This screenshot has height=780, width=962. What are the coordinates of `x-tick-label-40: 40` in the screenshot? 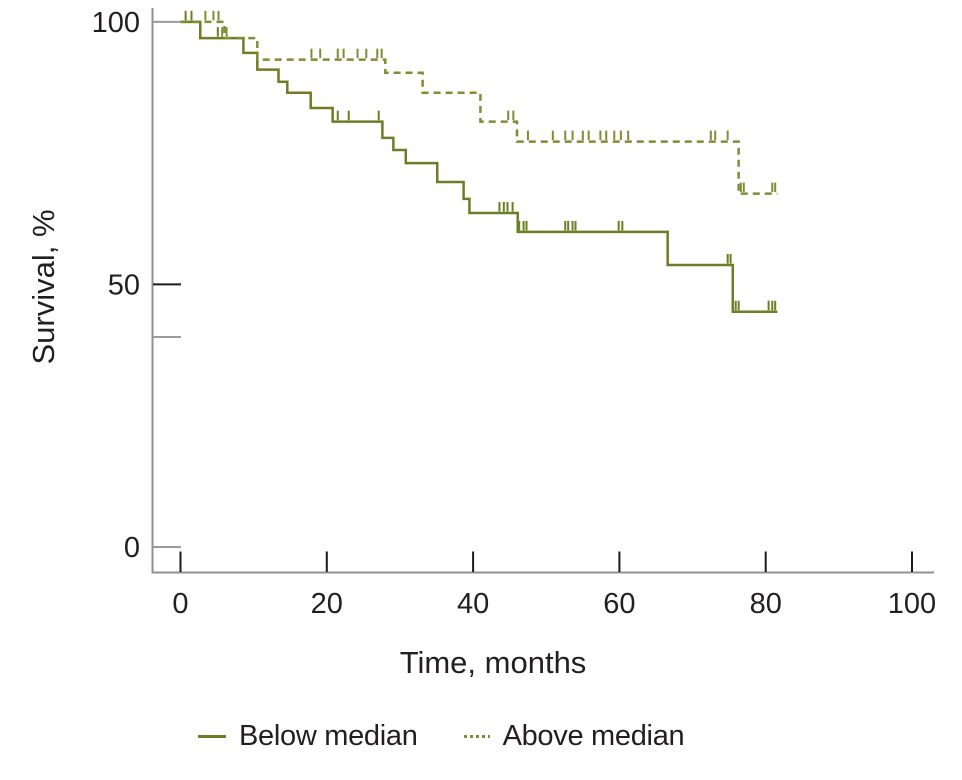 It's located at (473, 604).